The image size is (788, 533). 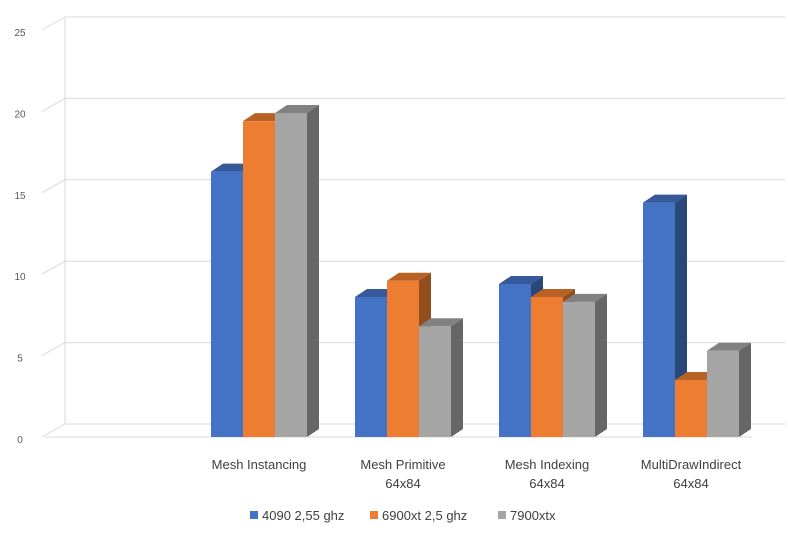 I want to click on bar-7900xtx-mesh-primitive, so click(x=441, y=377).